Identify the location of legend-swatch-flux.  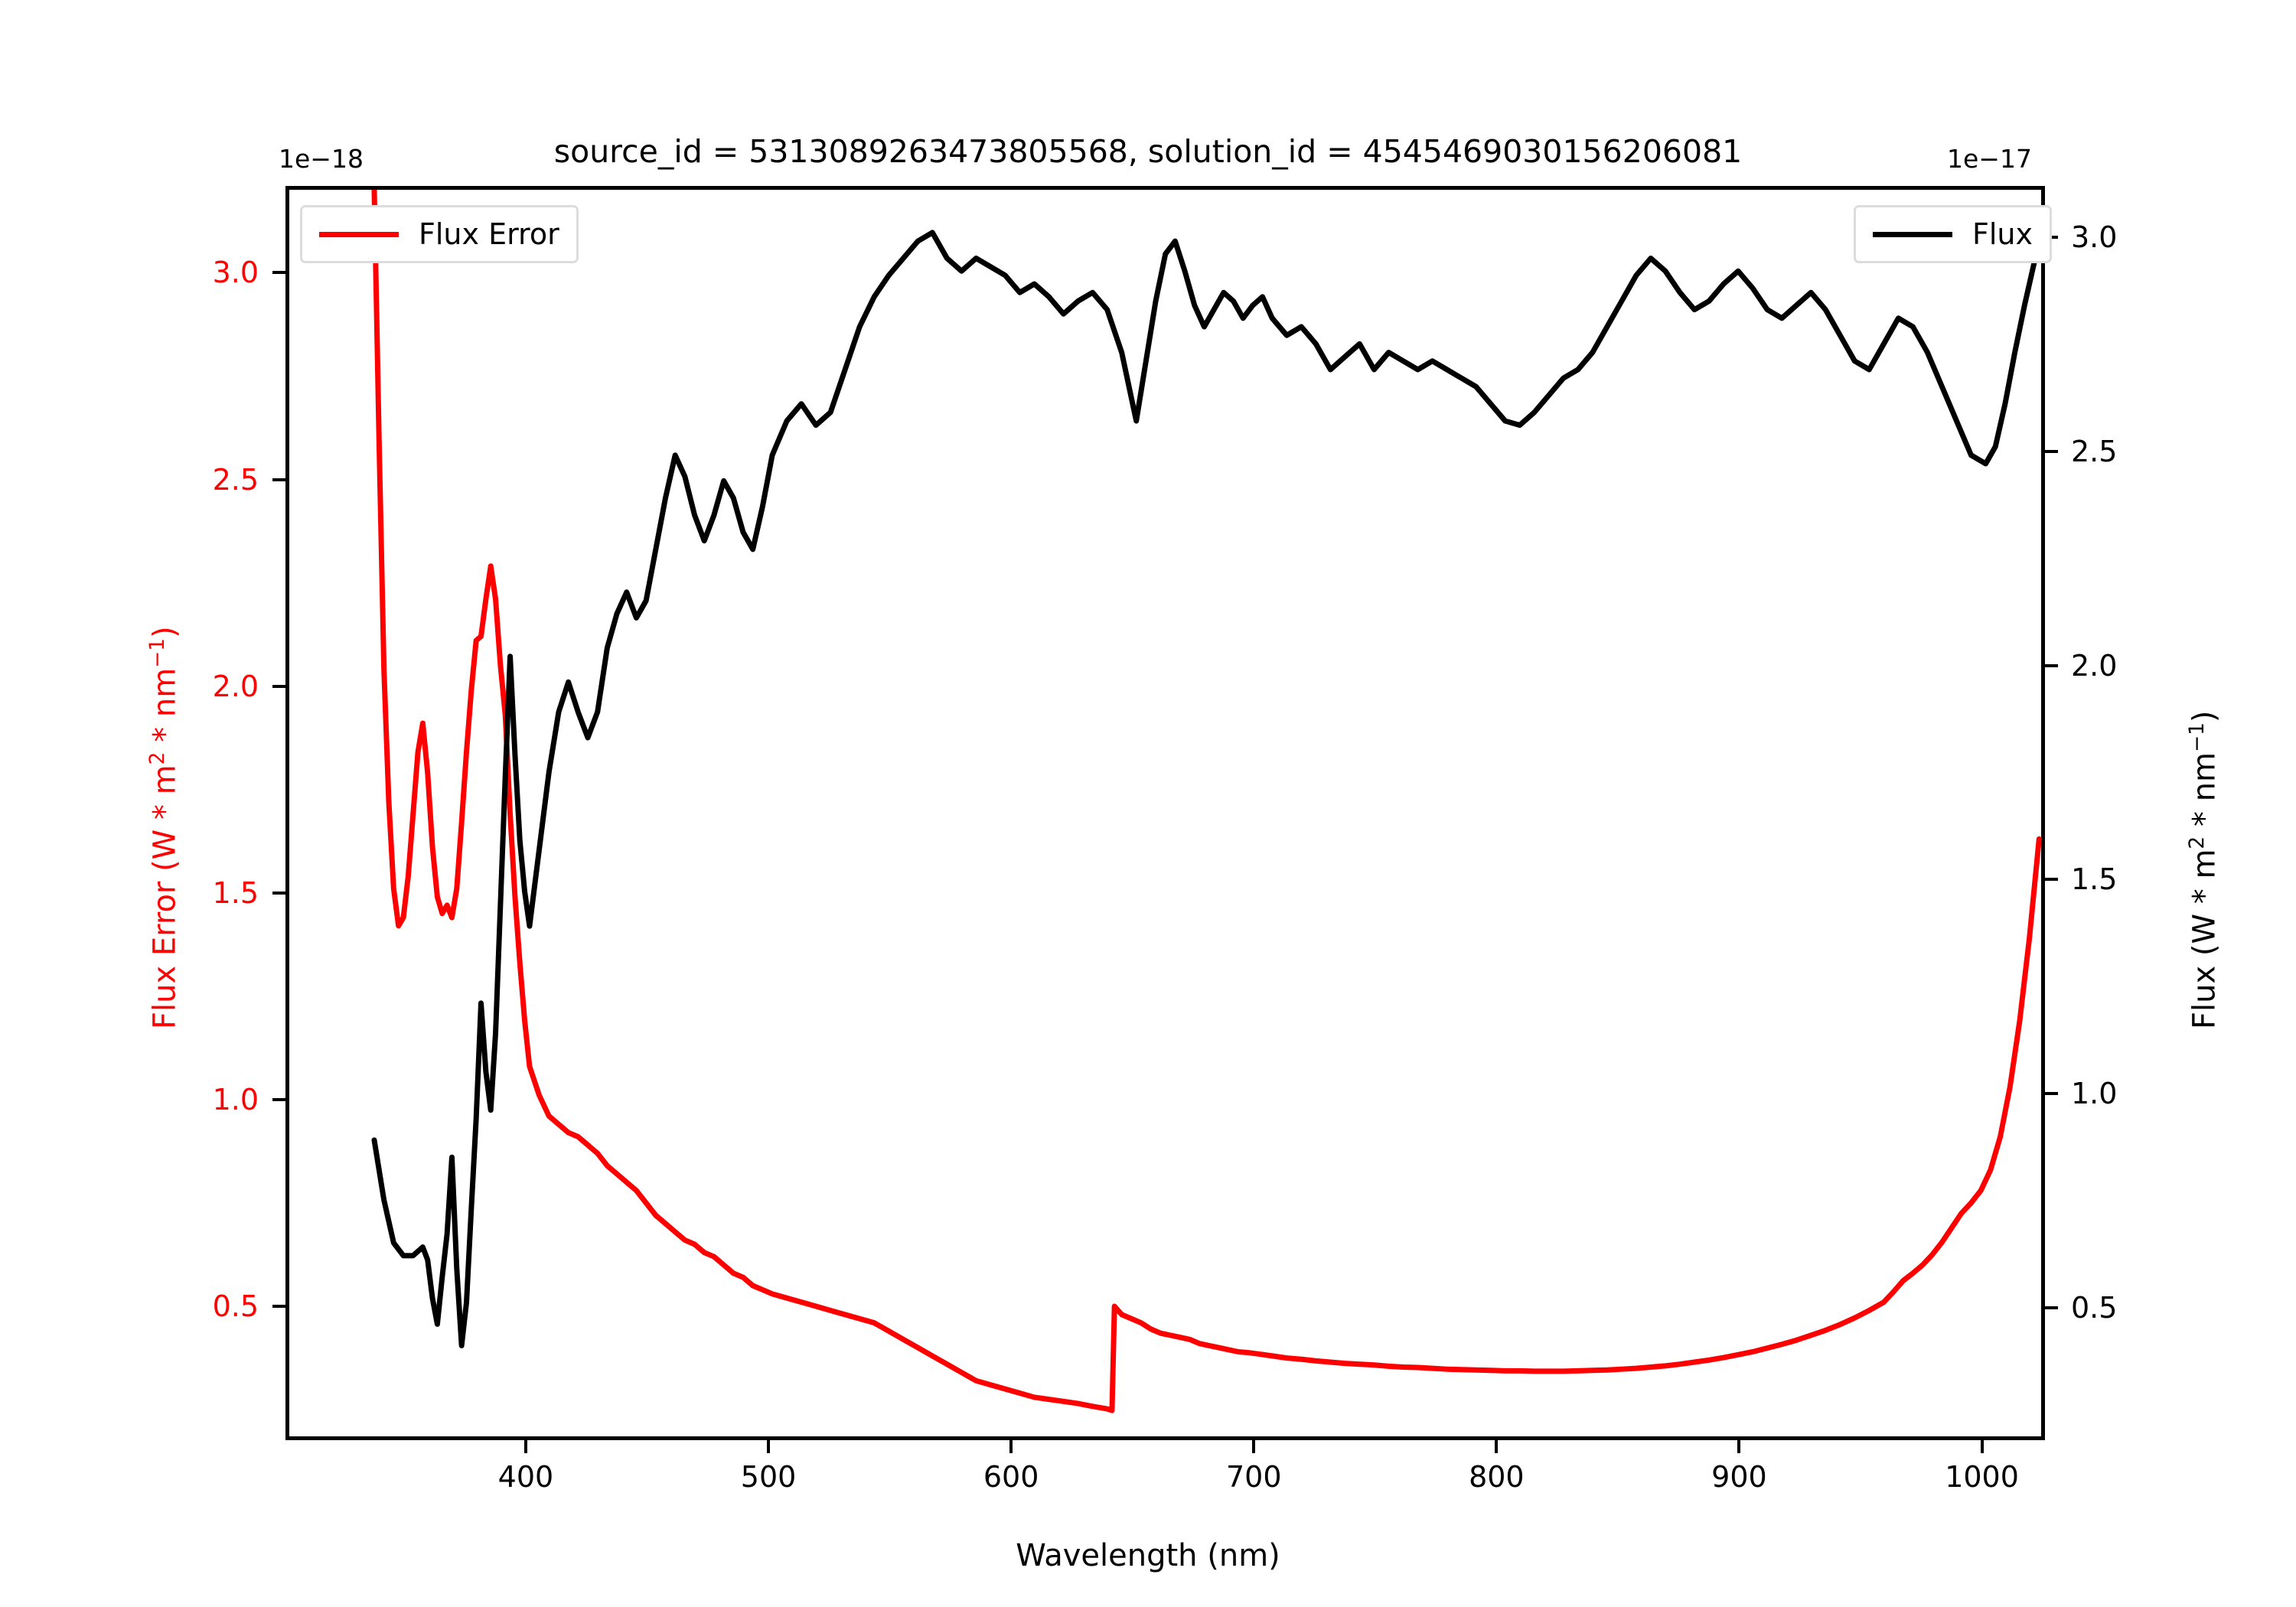
(1912, 234).